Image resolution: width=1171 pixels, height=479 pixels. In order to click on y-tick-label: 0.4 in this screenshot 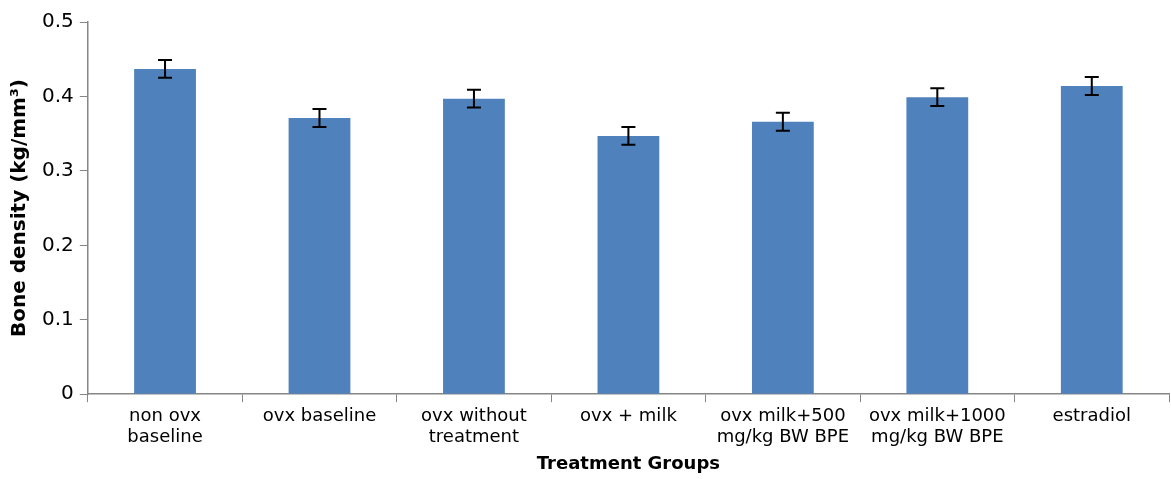, I will do `click(57, 94)`.